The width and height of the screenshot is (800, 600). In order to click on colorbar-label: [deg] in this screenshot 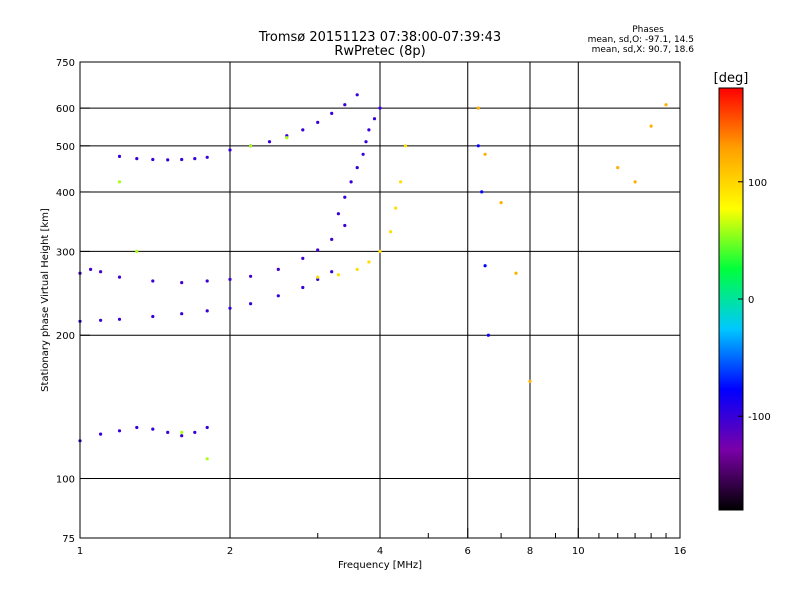, I will do `click(731, 78)`.